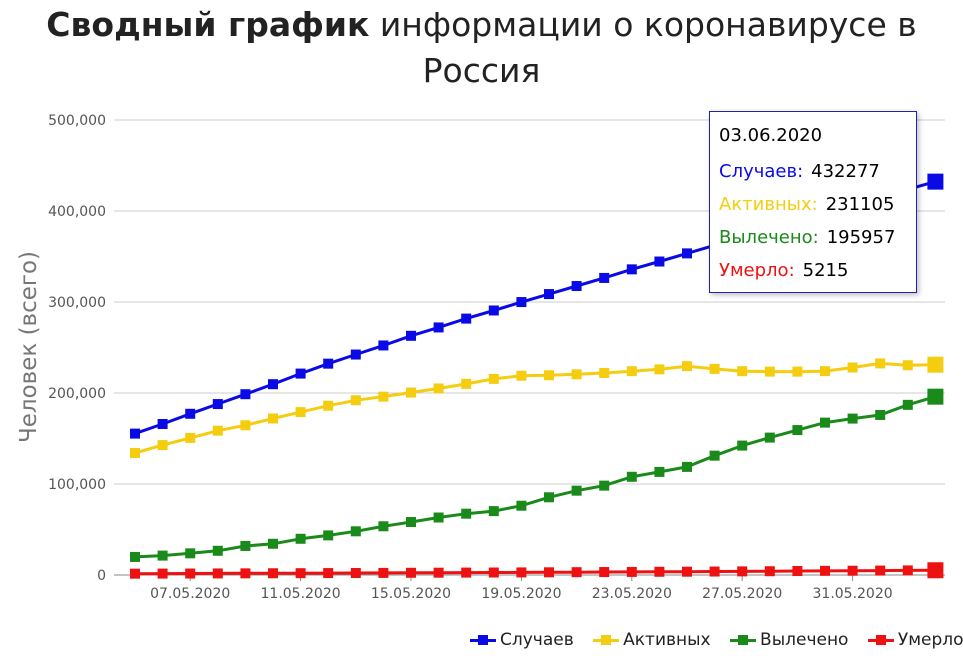 The height and width of the screenshot is (656, 963). What do you see at coordinates (521, 594) in the screenshot?
I see `x-tick-label: 19.05.2020` at bounding box center [521, 594].